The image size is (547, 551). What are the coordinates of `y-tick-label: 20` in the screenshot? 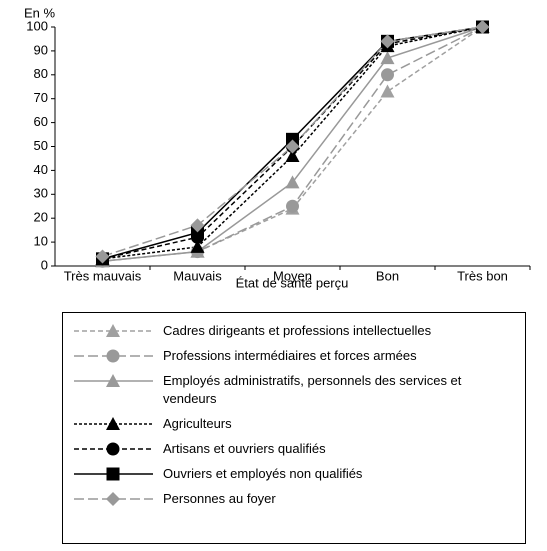 It's located at (41, 217).